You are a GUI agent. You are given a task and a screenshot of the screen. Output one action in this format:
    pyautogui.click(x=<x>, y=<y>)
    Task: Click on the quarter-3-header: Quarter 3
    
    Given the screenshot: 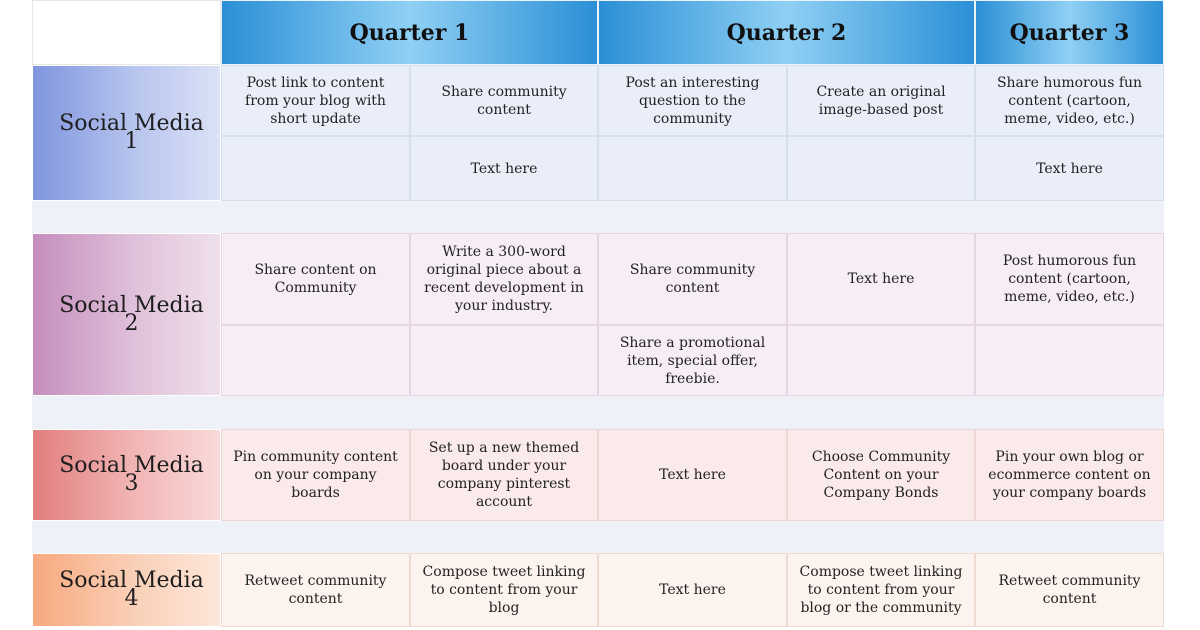 What is the action you would take?
    pyautogui.click(x=1069, y=32)
    